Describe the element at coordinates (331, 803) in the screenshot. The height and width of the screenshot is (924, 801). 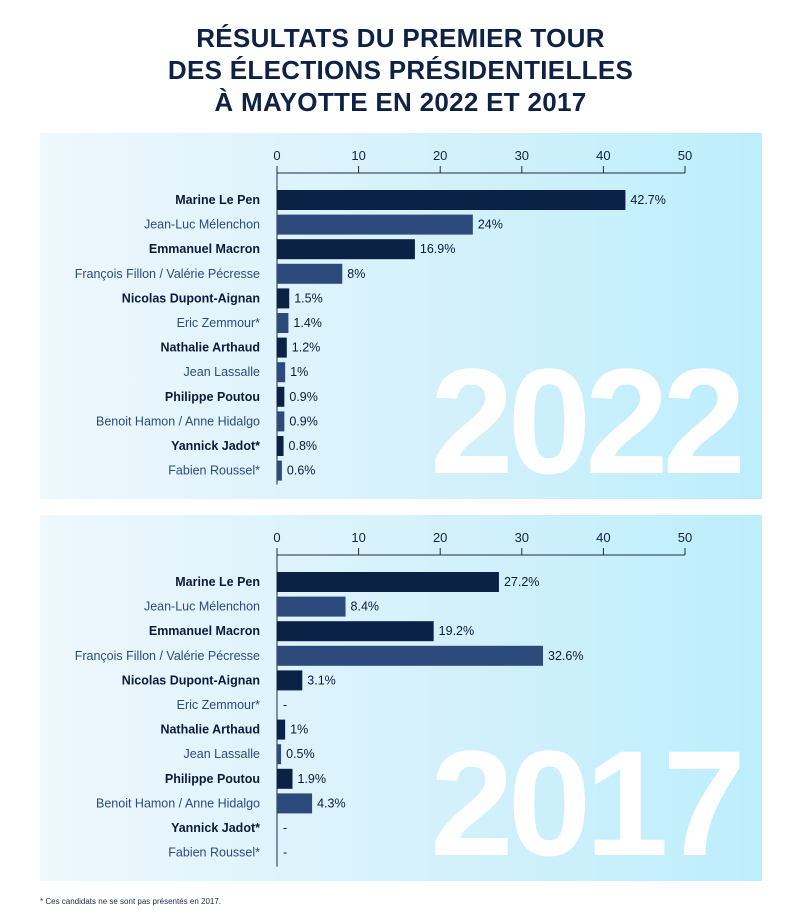
I see `data-label: 4.3%` at that location.